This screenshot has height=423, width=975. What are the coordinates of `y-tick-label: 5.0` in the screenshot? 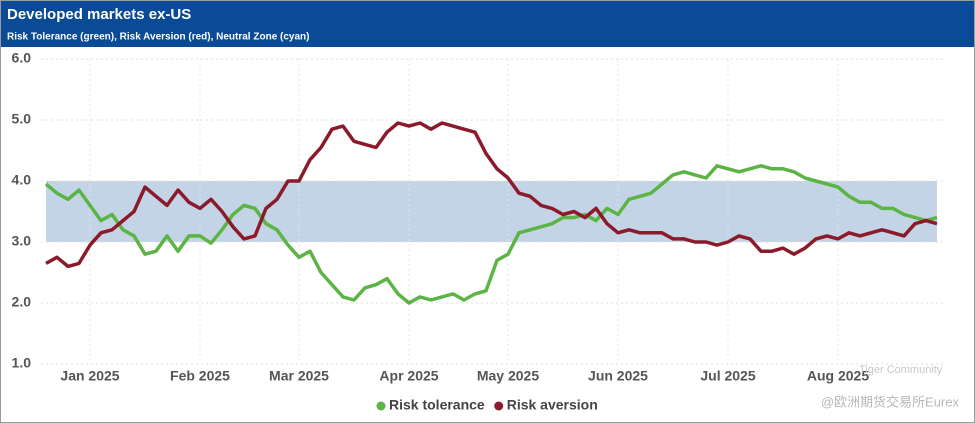 It's located at (22, 119).